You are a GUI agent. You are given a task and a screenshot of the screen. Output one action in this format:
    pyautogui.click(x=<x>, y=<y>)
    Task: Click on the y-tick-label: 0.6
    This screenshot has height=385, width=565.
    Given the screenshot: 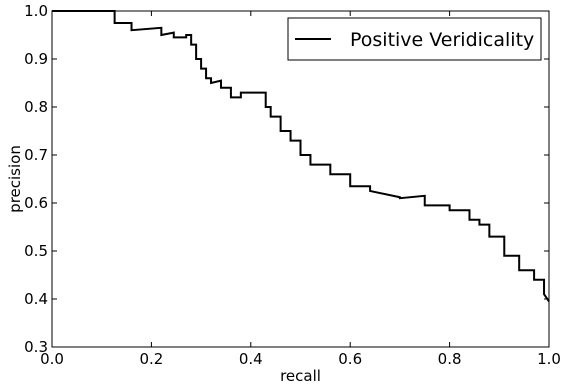 What is the action you would take?
    pyautogui.click(x=36, y=203)
    